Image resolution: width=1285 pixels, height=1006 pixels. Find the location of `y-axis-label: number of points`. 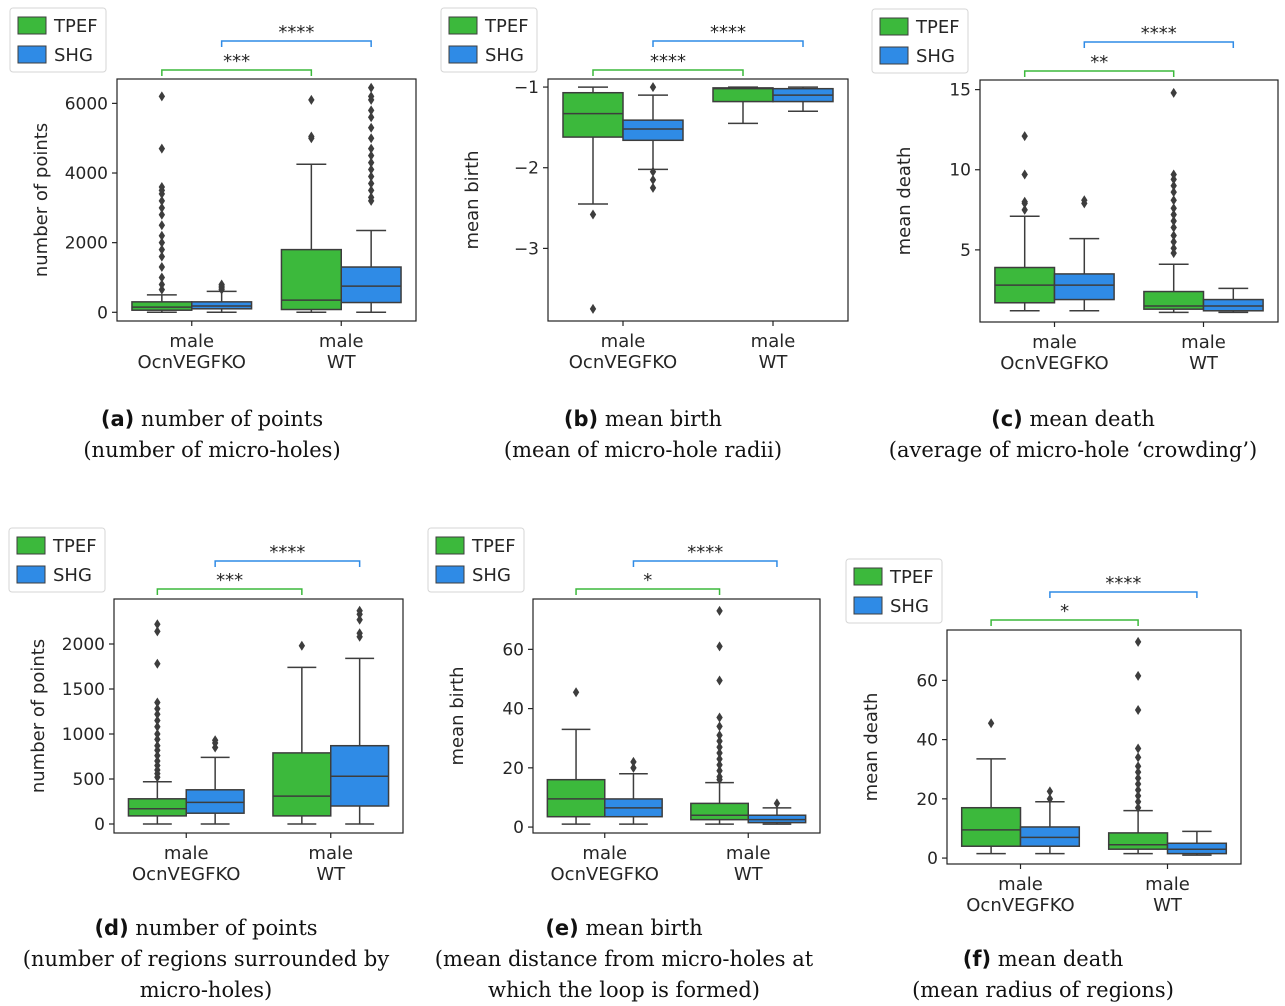

y-axis-label: number of points is located at coordinates (41, 200).